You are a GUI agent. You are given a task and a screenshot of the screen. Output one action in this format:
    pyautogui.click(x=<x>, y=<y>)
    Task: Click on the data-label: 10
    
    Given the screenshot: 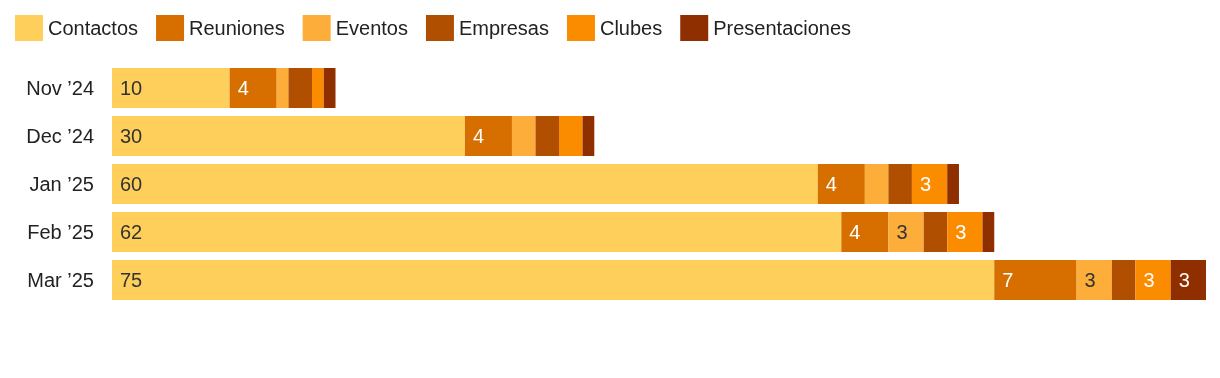 What is the action you would take?
    pyautogui.click(x=131, y=88)
    